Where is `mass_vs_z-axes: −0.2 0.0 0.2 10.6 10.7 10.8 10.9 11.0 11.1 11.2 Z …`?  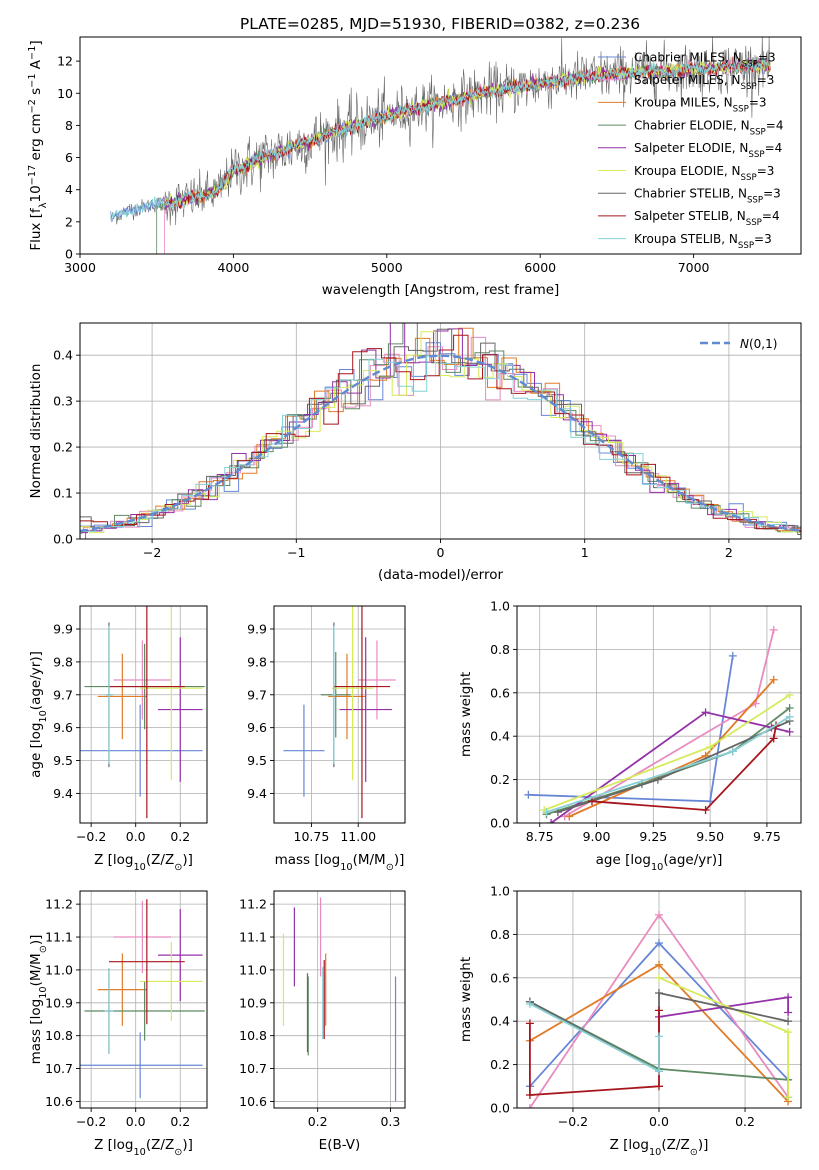 mass_vs_z-axes: −0.2 0.0 0.2 10.6 10.7 10.8 10.9 11.0 11.1 11.2 Z … is located at coordinates (118, 1024).